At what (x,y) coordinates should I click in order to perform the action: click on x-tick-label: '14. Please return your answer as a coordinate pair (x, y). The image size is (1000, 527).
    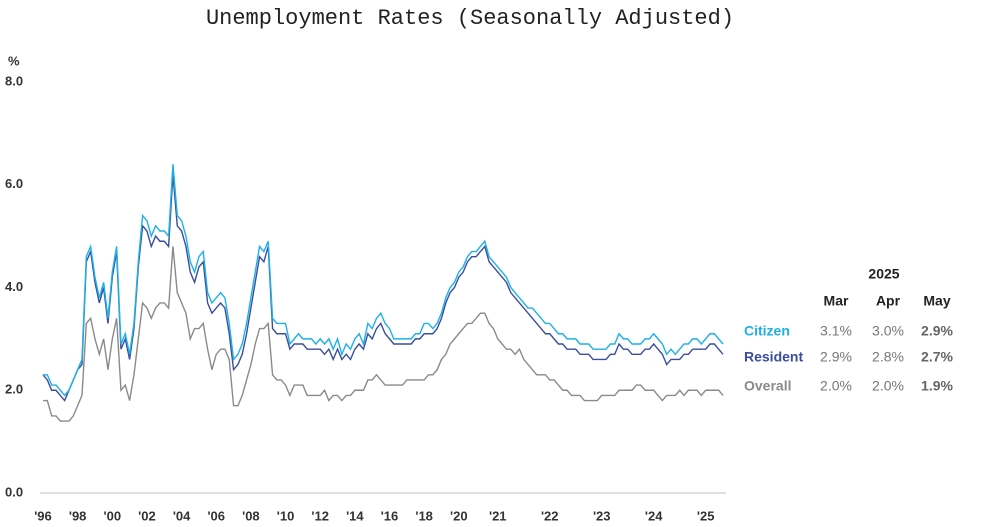
    Looking at the image, I should click on (355, 515).